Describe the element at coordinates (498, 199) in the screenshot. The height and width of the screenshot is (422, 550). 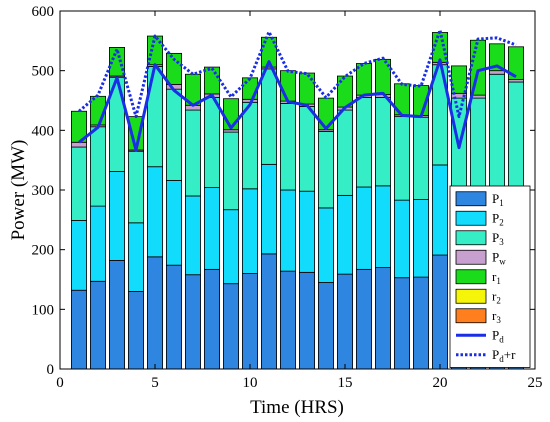
I see `legend-label: P1` at that location.